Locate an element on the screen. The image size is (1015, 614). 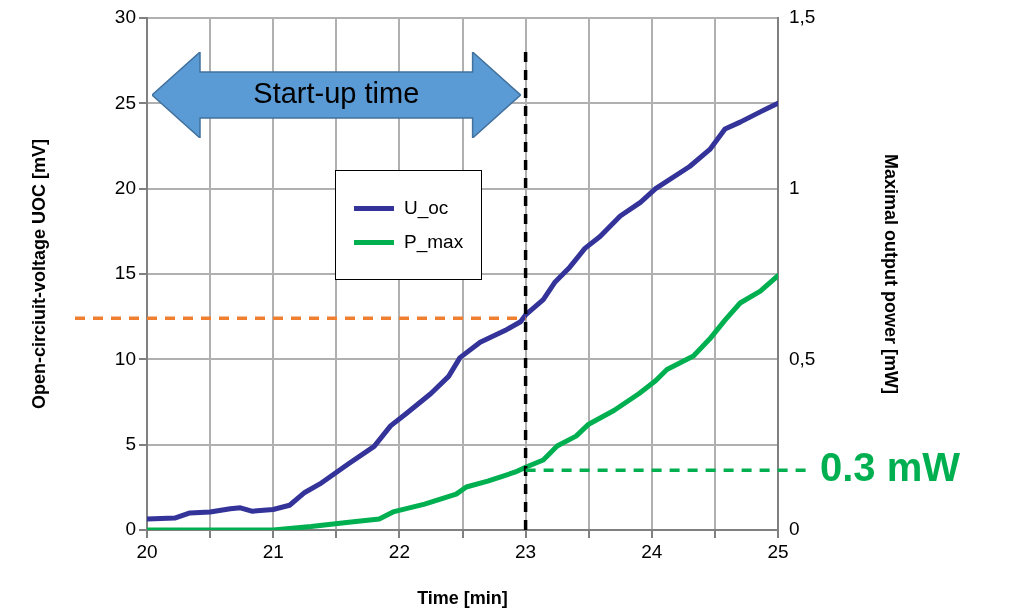
x-axis-title: Time [min] is located at coordinates (462, 598).